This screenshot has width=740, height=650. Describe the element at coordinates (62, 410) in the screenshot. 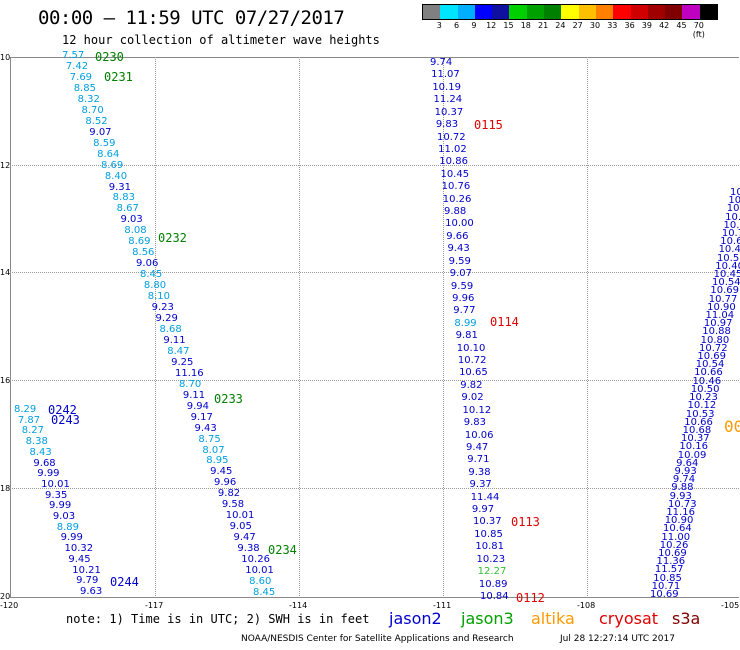

I see `pass-time-label: 0242` at that location.